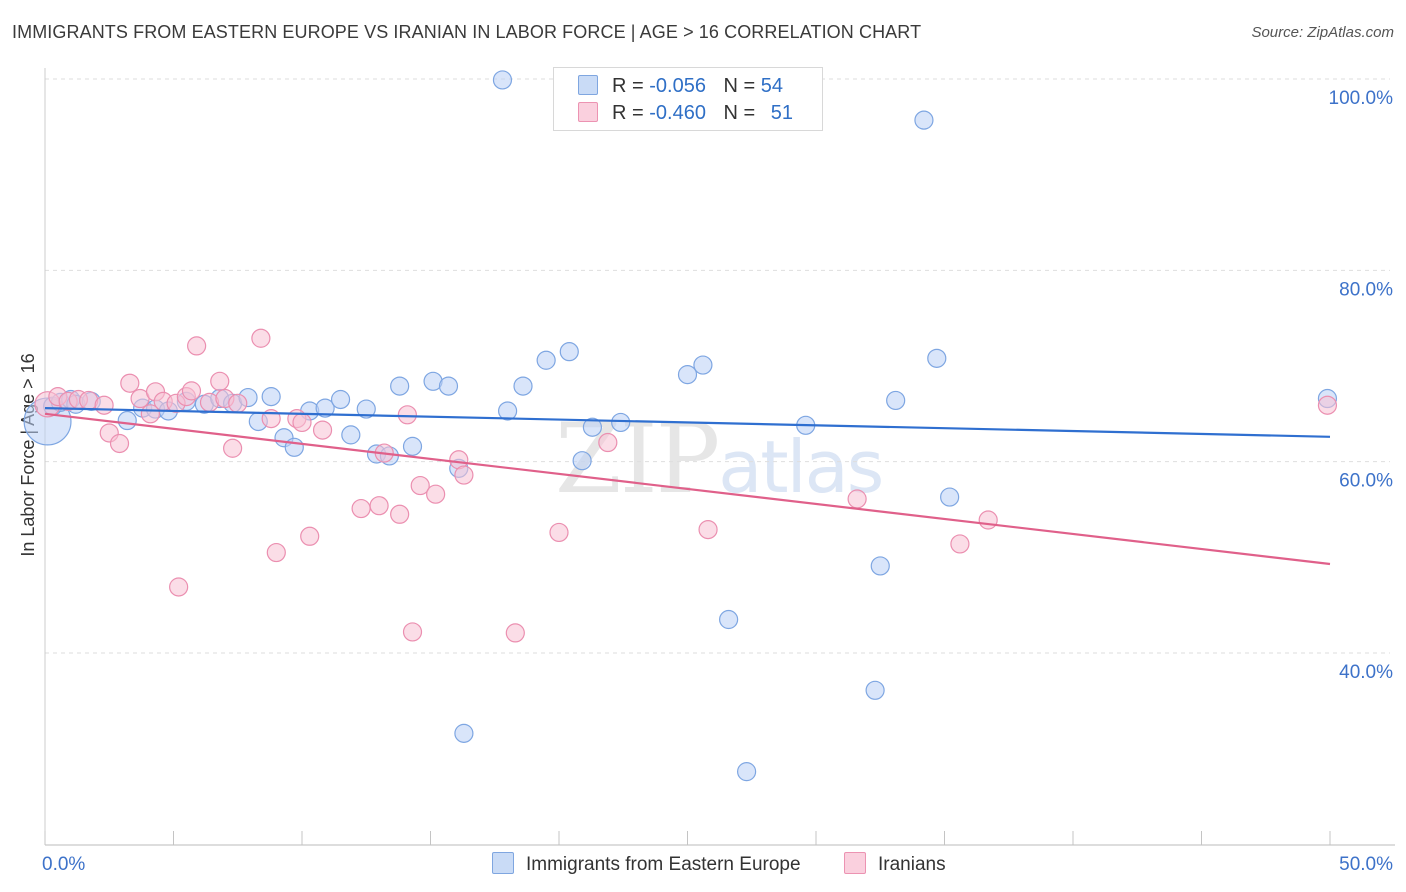 The width and height of the screenshot is (1406, 892). Describe the element at coordinates (739, 113) in the screenshot. I see `n-label-pink: N =` at that location.